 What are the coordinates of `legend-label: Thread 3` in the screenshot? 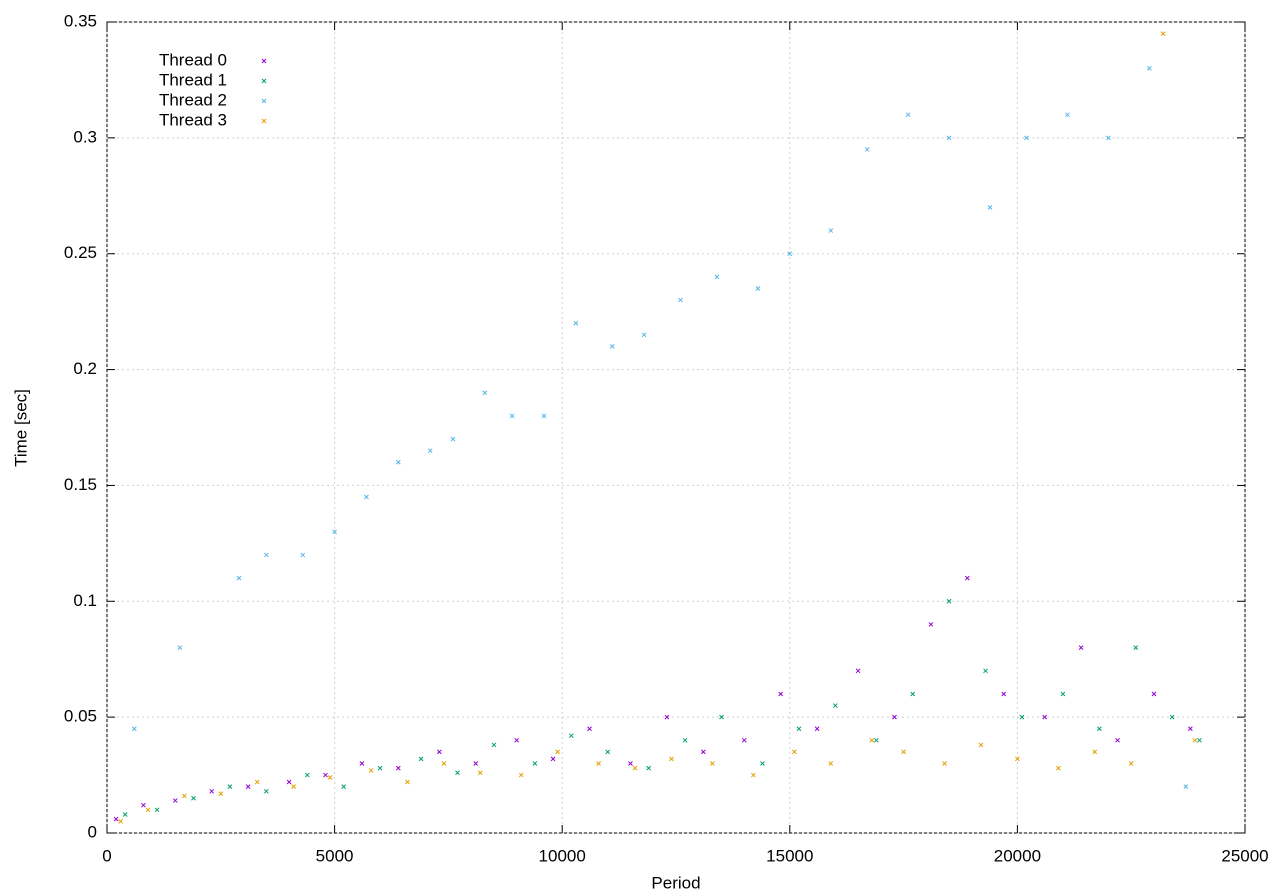 It's located at (193, 119).